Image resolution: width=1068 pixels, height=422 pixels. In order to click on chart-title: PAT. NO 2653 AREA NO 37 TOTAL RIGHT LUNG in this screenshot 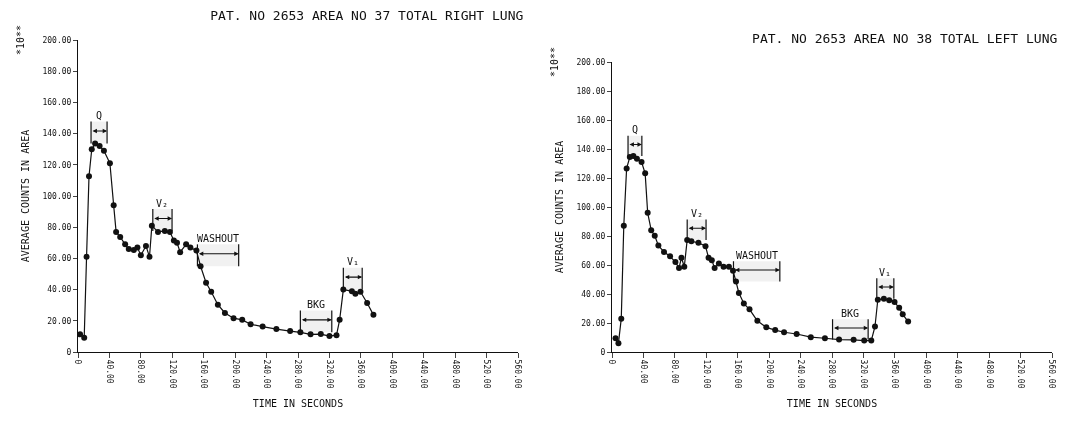, I will do `click(367, 15)`.